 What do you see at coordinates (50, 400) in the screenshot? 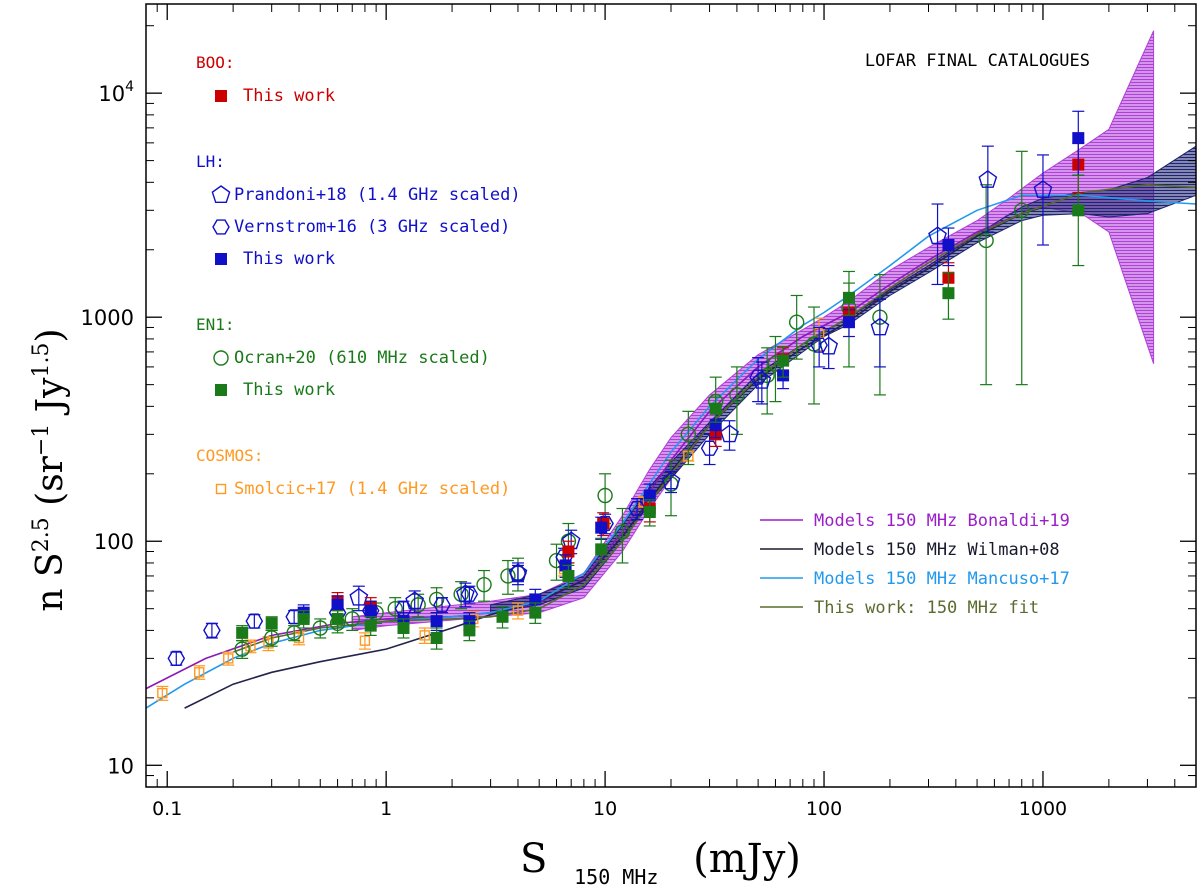
I see `y-axis-label-mid2: Jy` at bounding box center [50, 400].